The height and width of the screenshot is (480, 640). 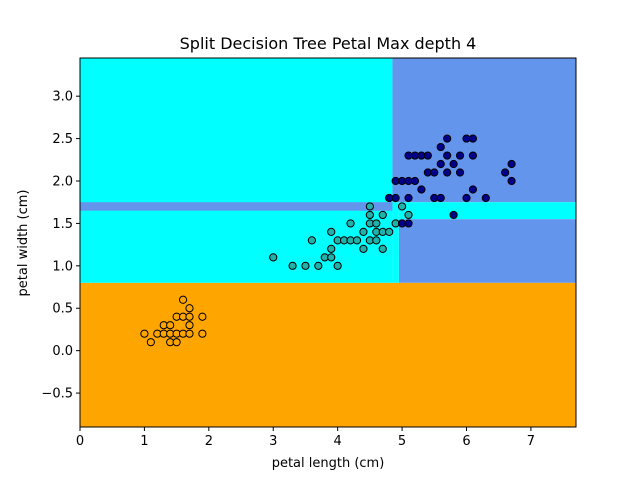 What do you see at coordinates (62, 309) in the screenshot?
I see `y-tick-label: 0.5` at bounding box center [62, 309].